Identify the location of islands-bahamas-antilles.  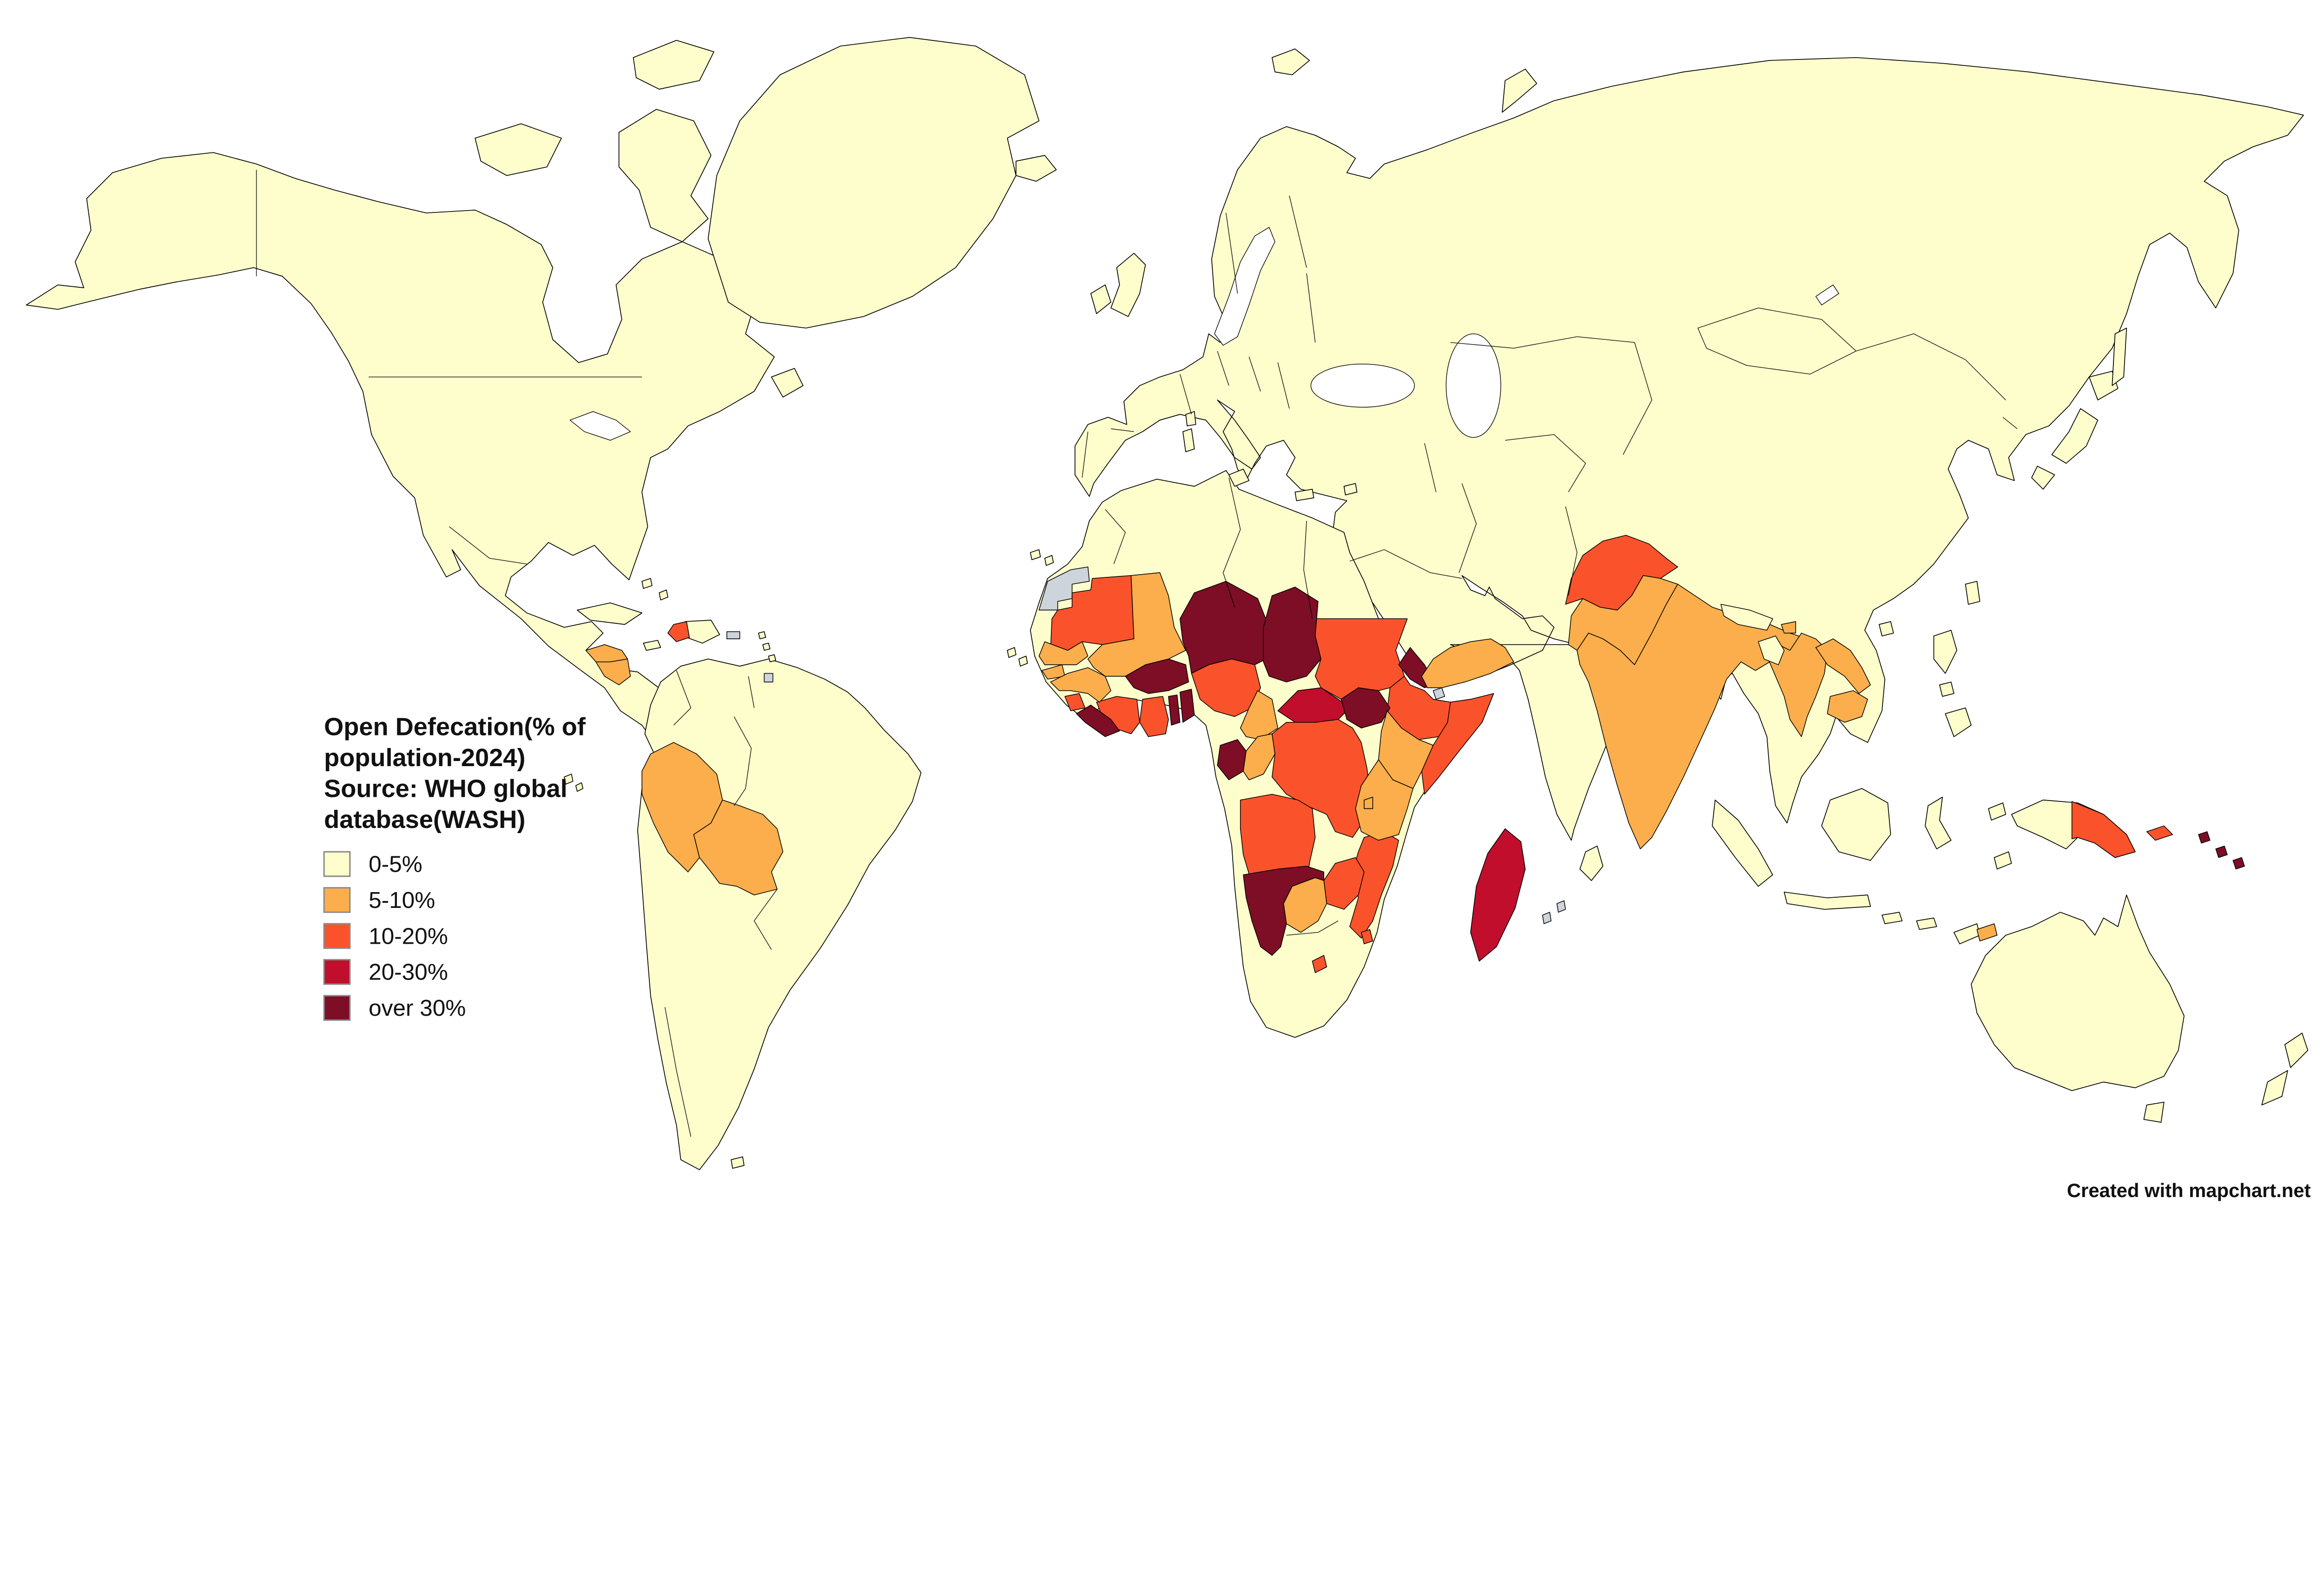
(708, 620).